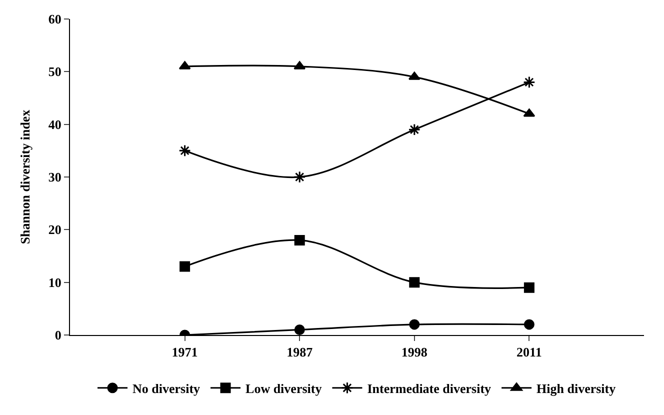  Describe the element at coordinates (55, 230) in the screenshot. I see `y-tick-label: 20` at that location.